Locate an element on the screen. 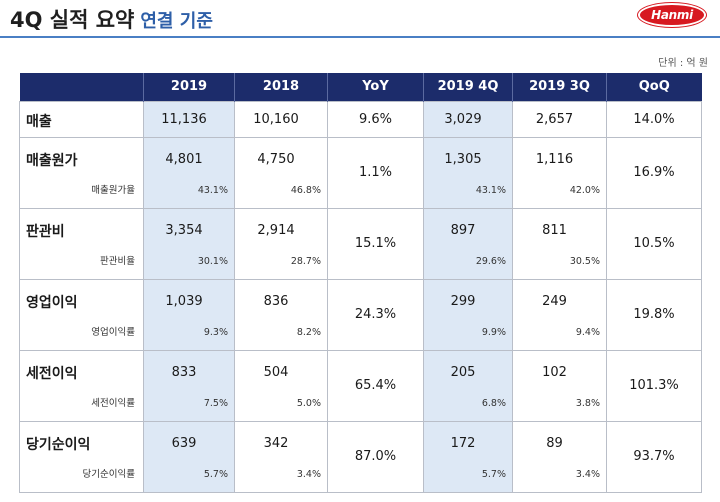  table-cell: 1,116 42.0% is located at coordinates (559, 172).